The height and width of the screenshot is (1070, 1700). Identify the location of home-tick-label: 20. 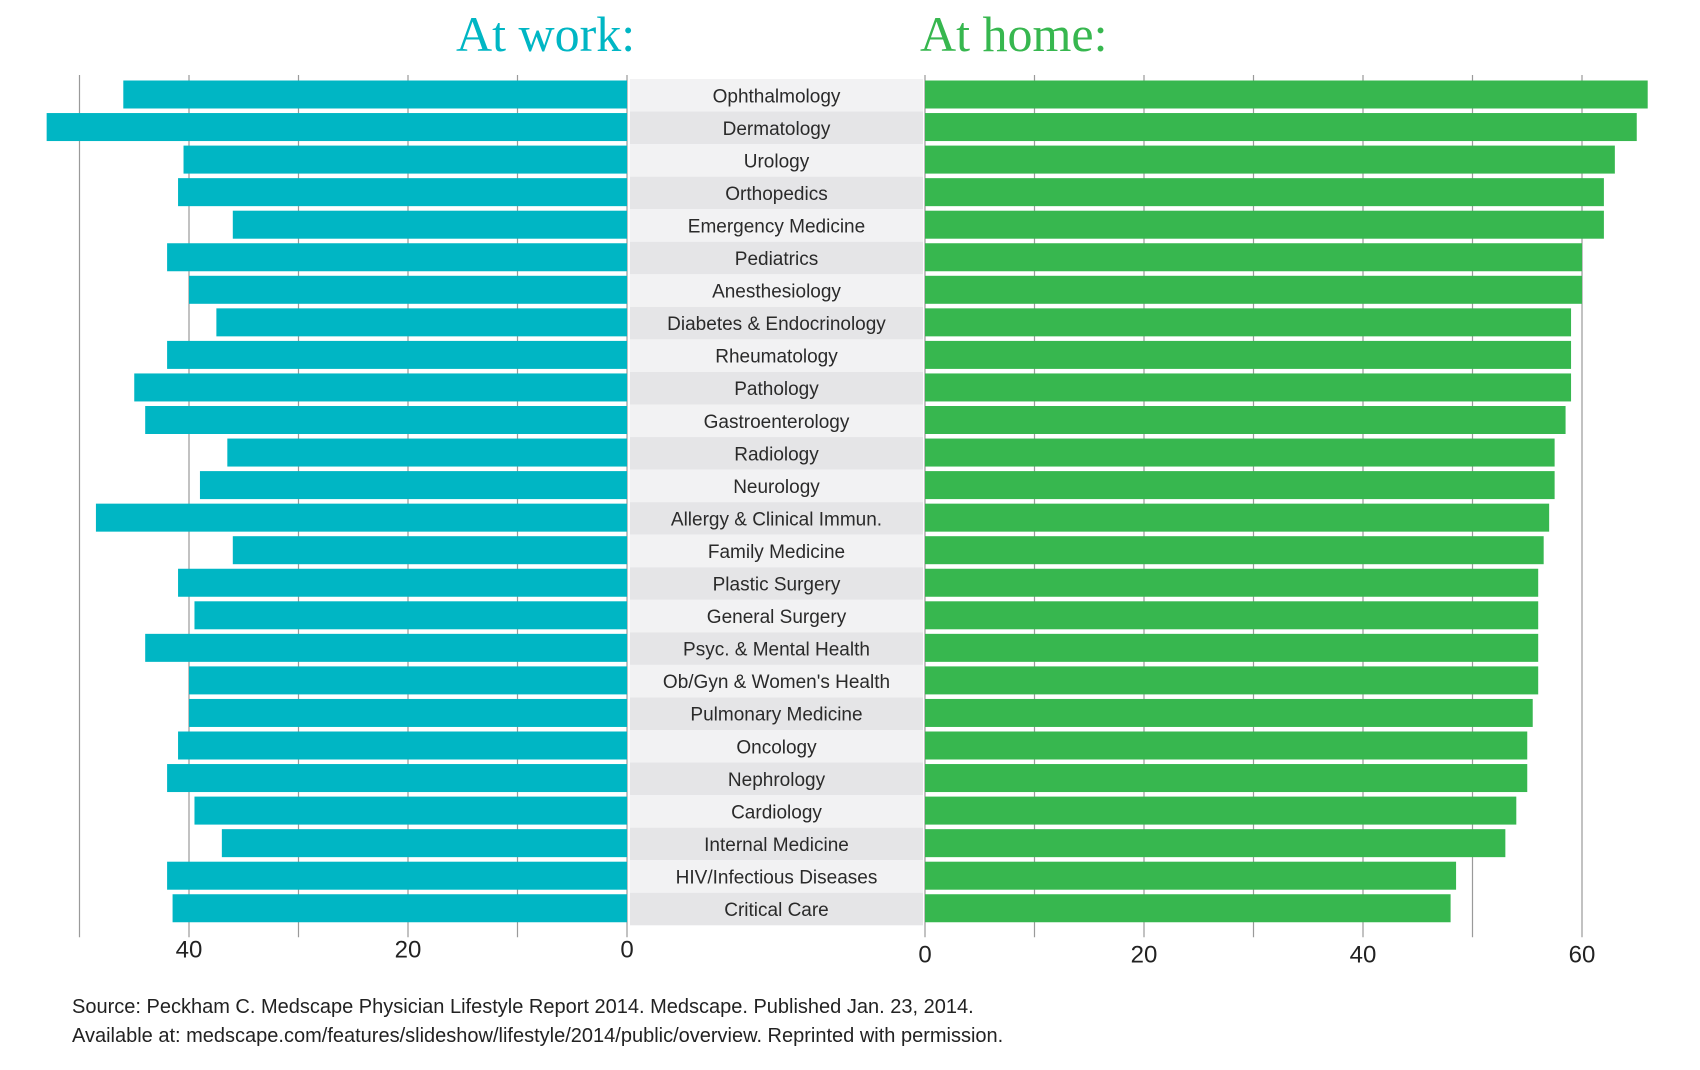
(1144, 954).